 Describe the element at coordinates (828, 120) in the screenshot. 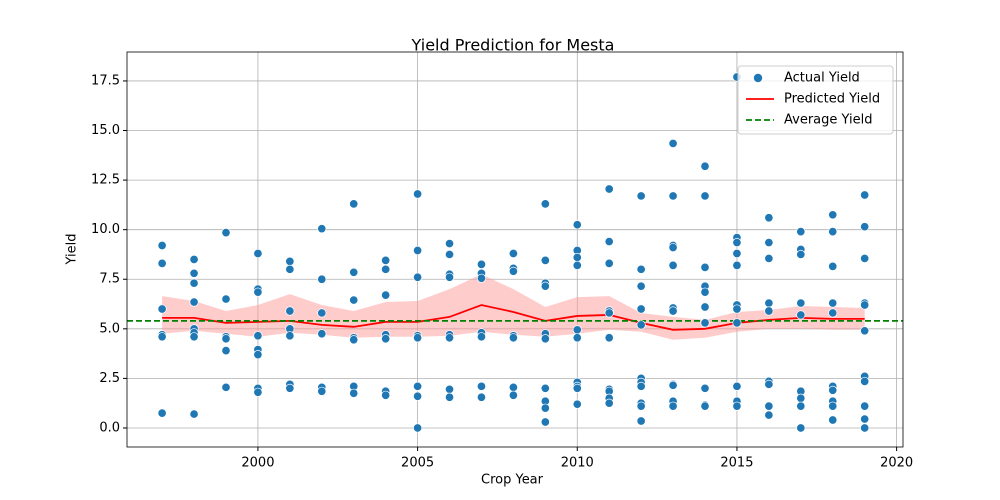

I see `legend-label: Average Yield` at that location.